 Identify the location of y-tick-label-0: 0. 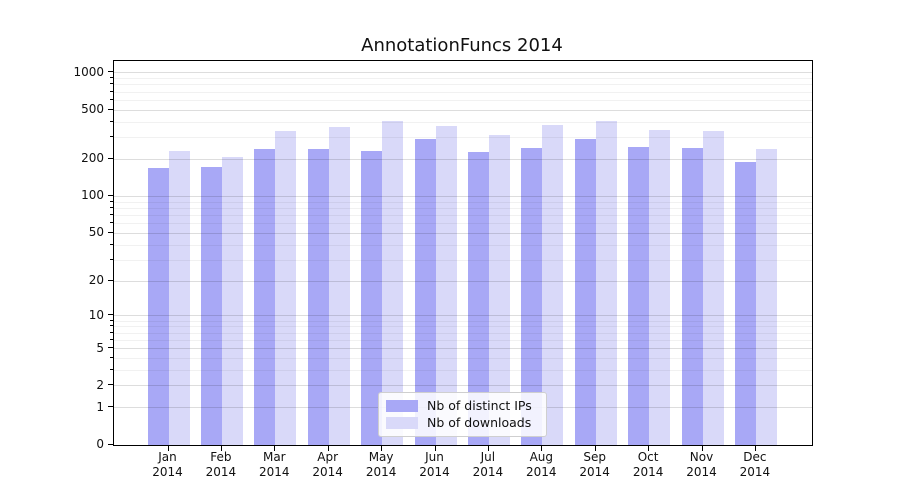
(100, 444).